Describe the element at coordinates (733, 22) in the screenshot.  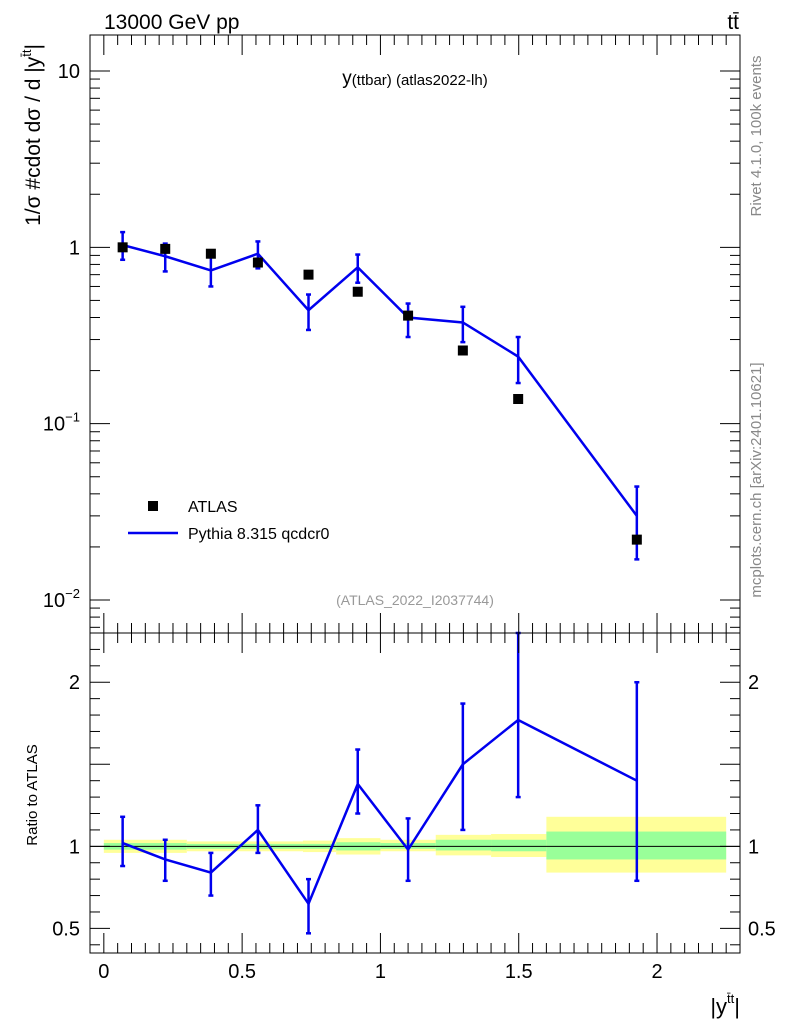
I see `final-state-label: tt̄` at that location.